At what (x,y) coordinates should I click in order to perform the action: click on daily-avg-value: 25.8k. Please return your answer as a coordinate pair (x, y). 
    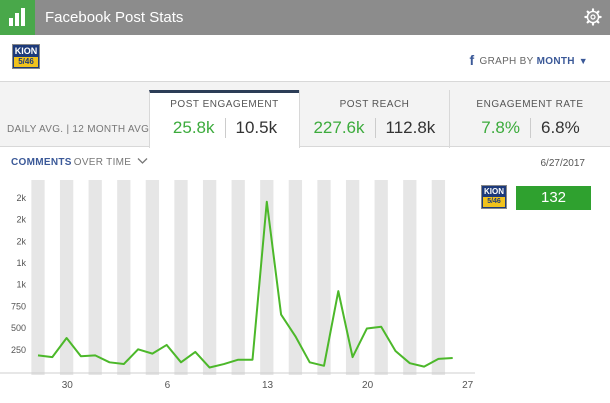
    Looking at the image, I should click on (193, 127).